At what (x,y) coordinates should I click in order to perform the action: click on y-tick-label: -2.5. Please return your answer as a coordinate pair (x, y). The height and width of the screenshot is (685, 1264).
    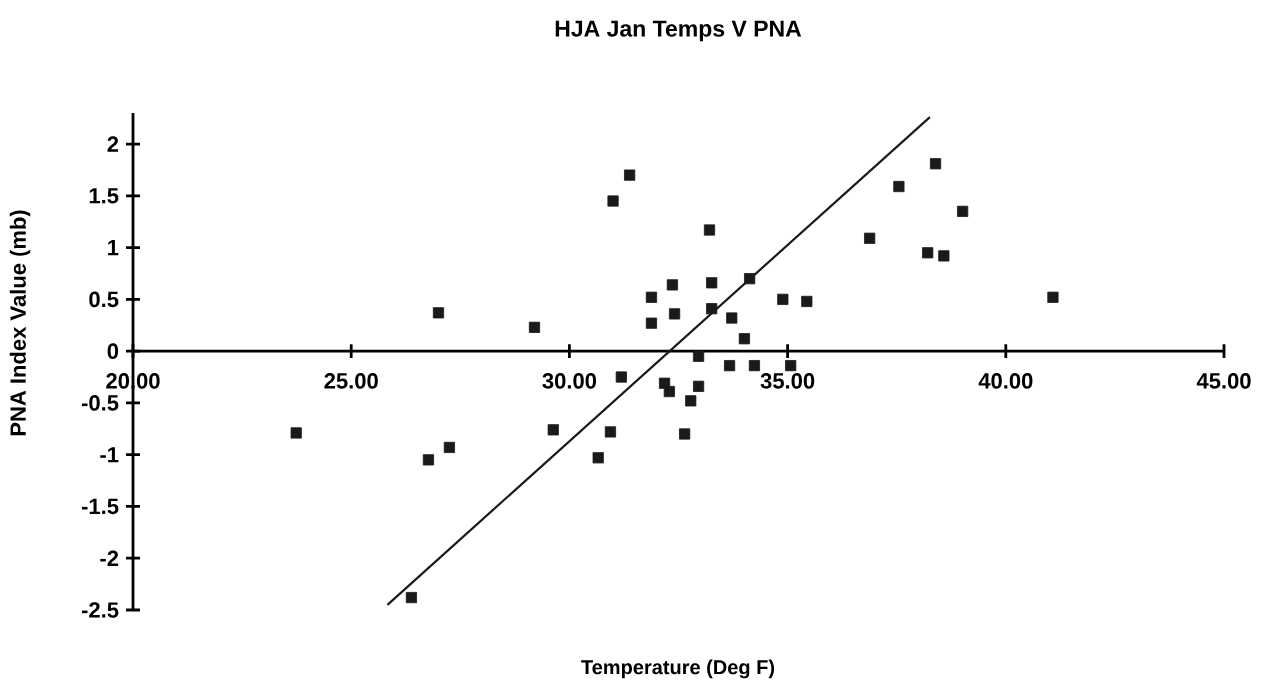
    Looking at the image, I should click on (100, 610).